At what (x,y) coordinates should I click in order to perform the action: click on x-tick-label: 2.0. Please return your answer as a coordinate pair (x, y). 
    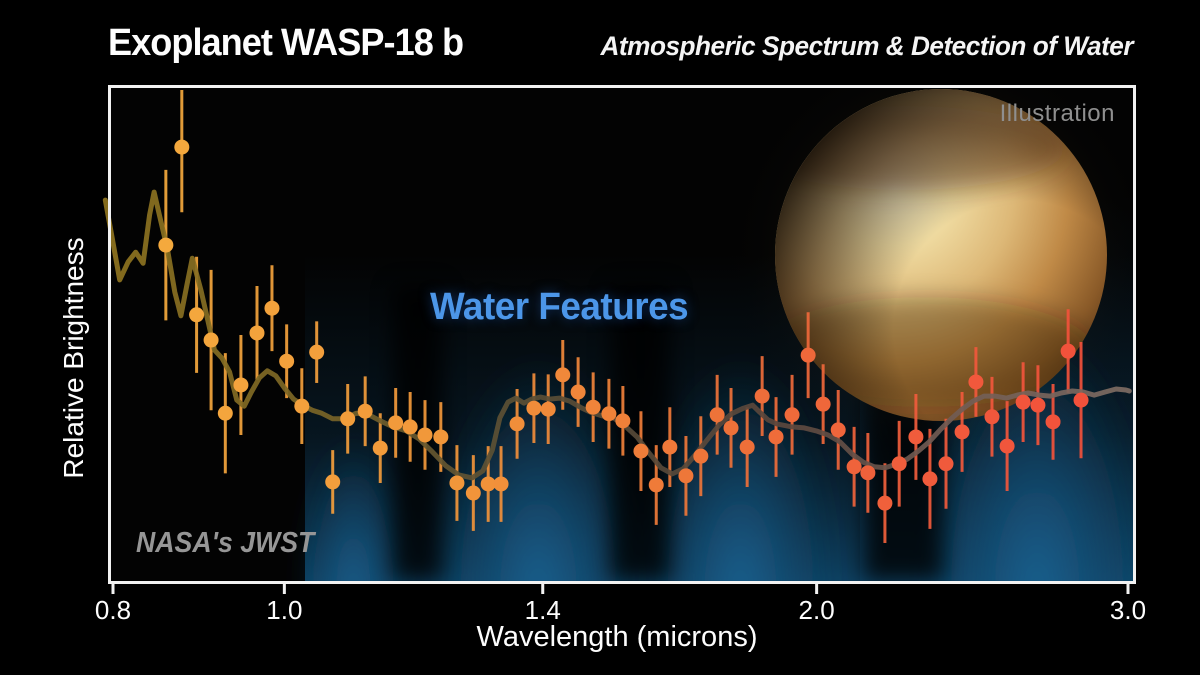
    Looking at the image, I should click on (816, 610).